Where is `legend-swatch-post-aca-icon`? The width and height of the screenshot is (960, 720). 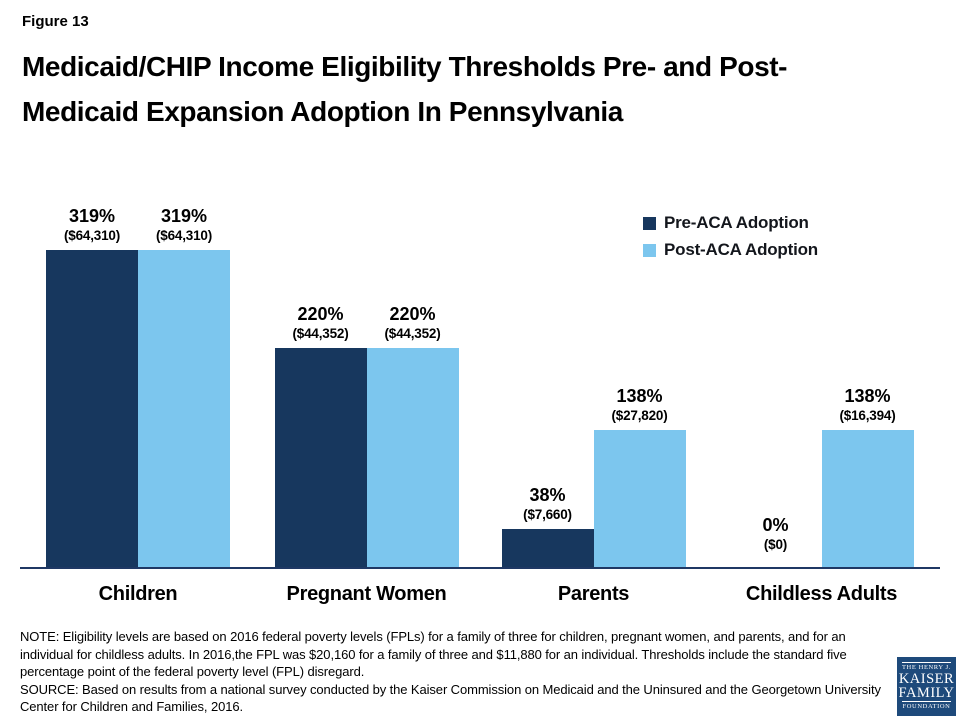 legend-swatch-post-aca-icon is located at coordinates (649, 250).